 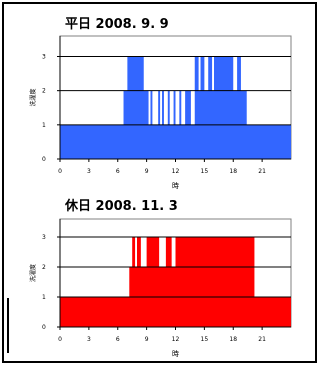 What do you see at coordinates (147, 339) in the screenshot?
I see `x-tick-label: 9` at bounding box center [147, 339].